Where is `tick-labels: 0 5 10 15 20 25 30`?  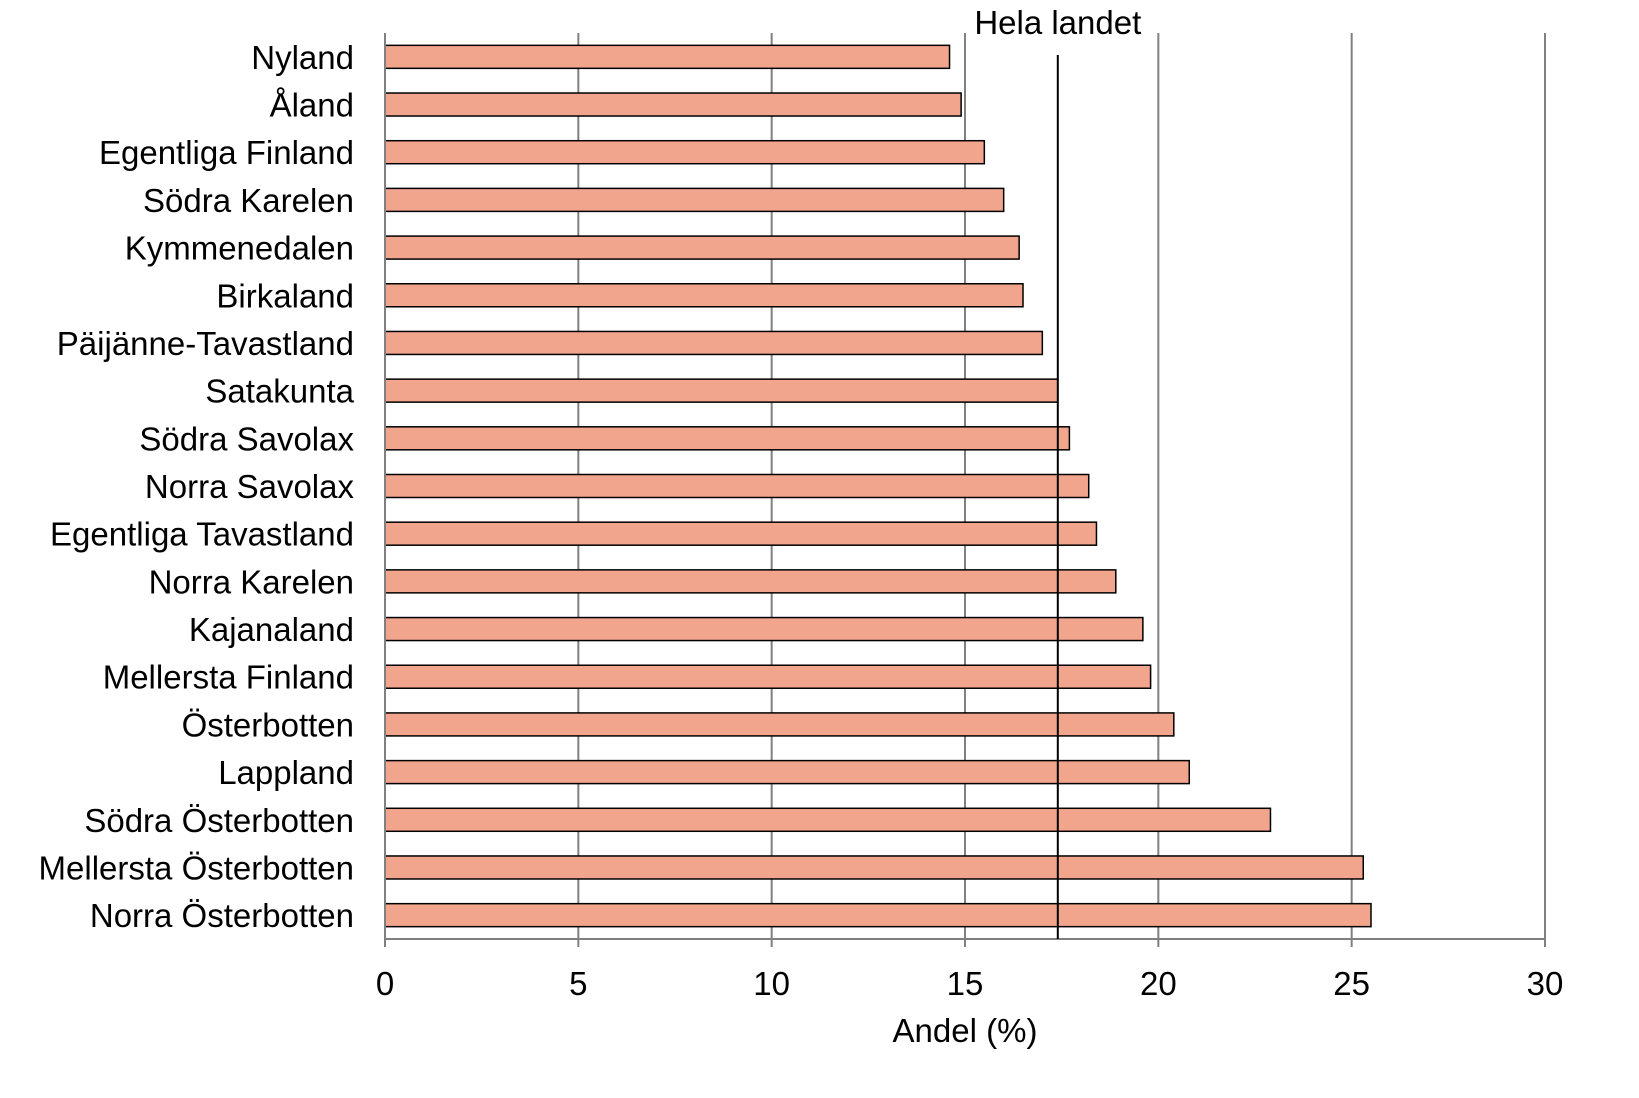
tick-labels: 0 5 10 15 20 25 30 is located at coordinates (970, 983).